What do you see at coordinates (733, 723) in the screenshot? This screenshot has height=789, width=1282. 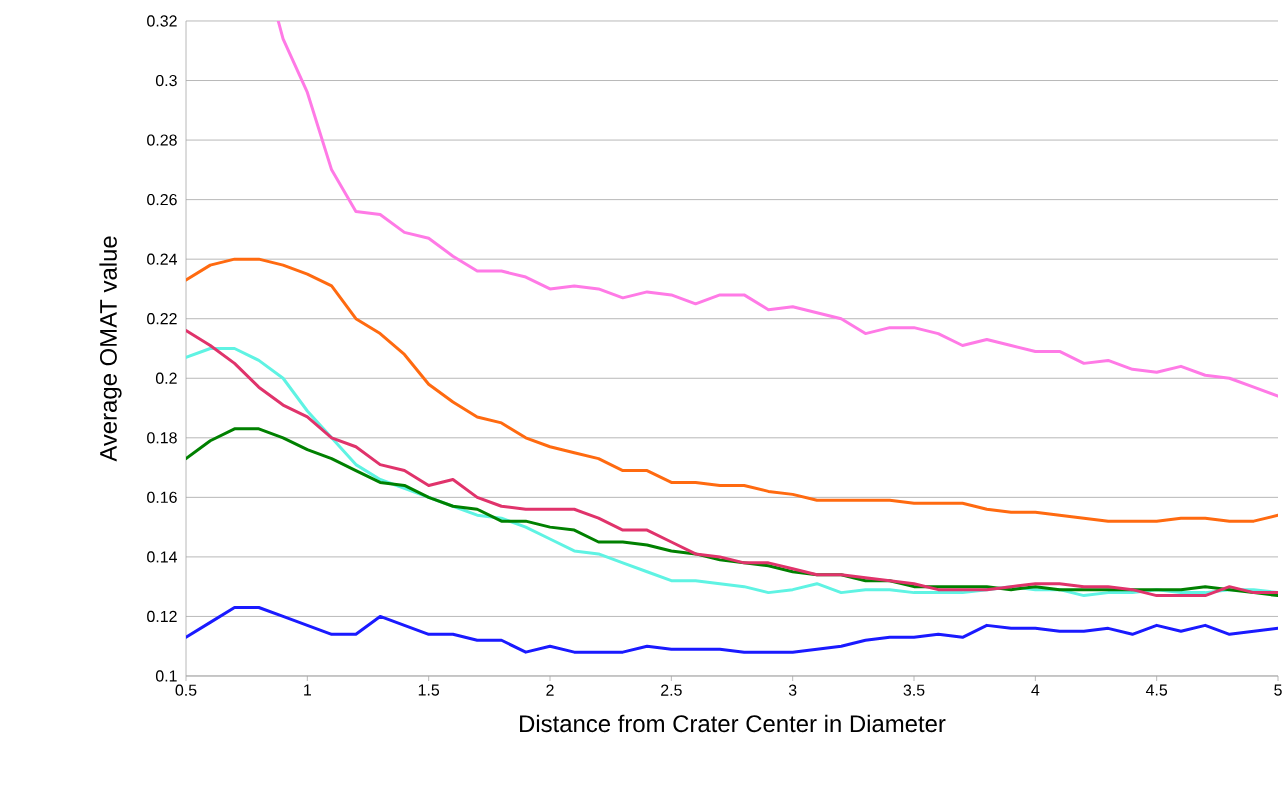 I see `x-axis-title: Distance from Crater Center in Diameter` at bounding box center [733, 723].